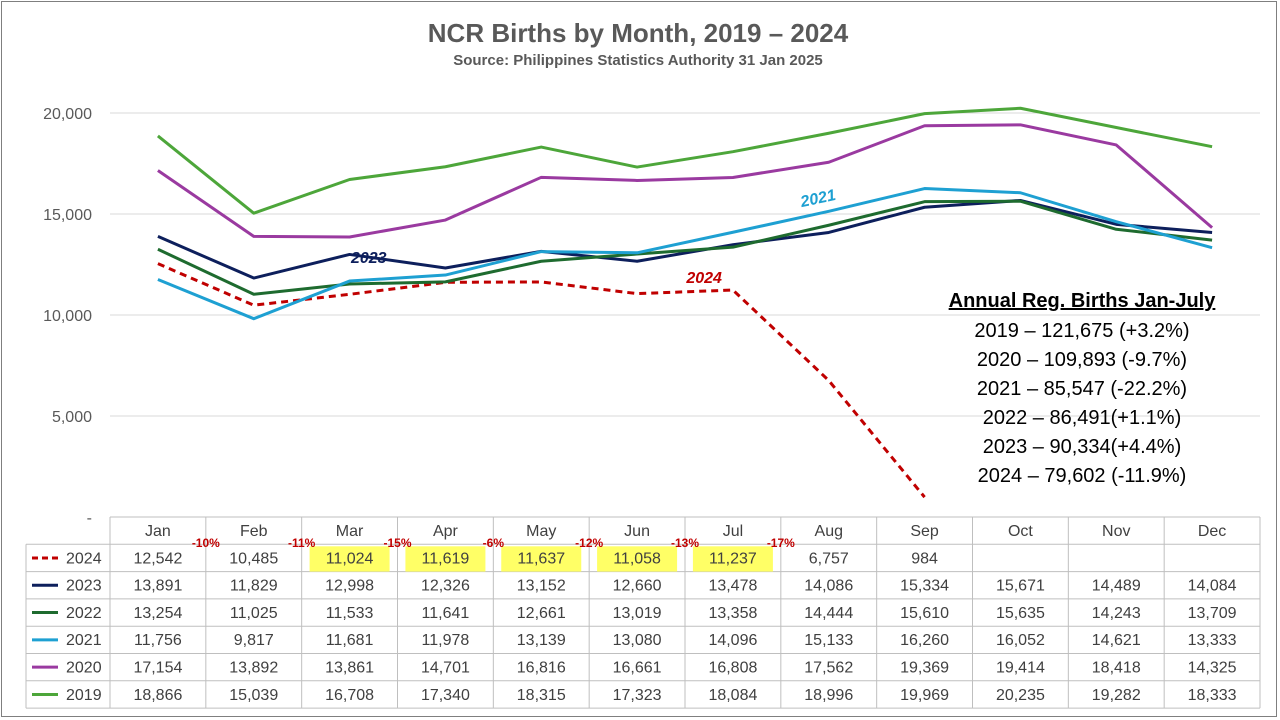 The width and height of the screenshot is (1280, 720). I want to click on series-line-2022, so click(685, 247).